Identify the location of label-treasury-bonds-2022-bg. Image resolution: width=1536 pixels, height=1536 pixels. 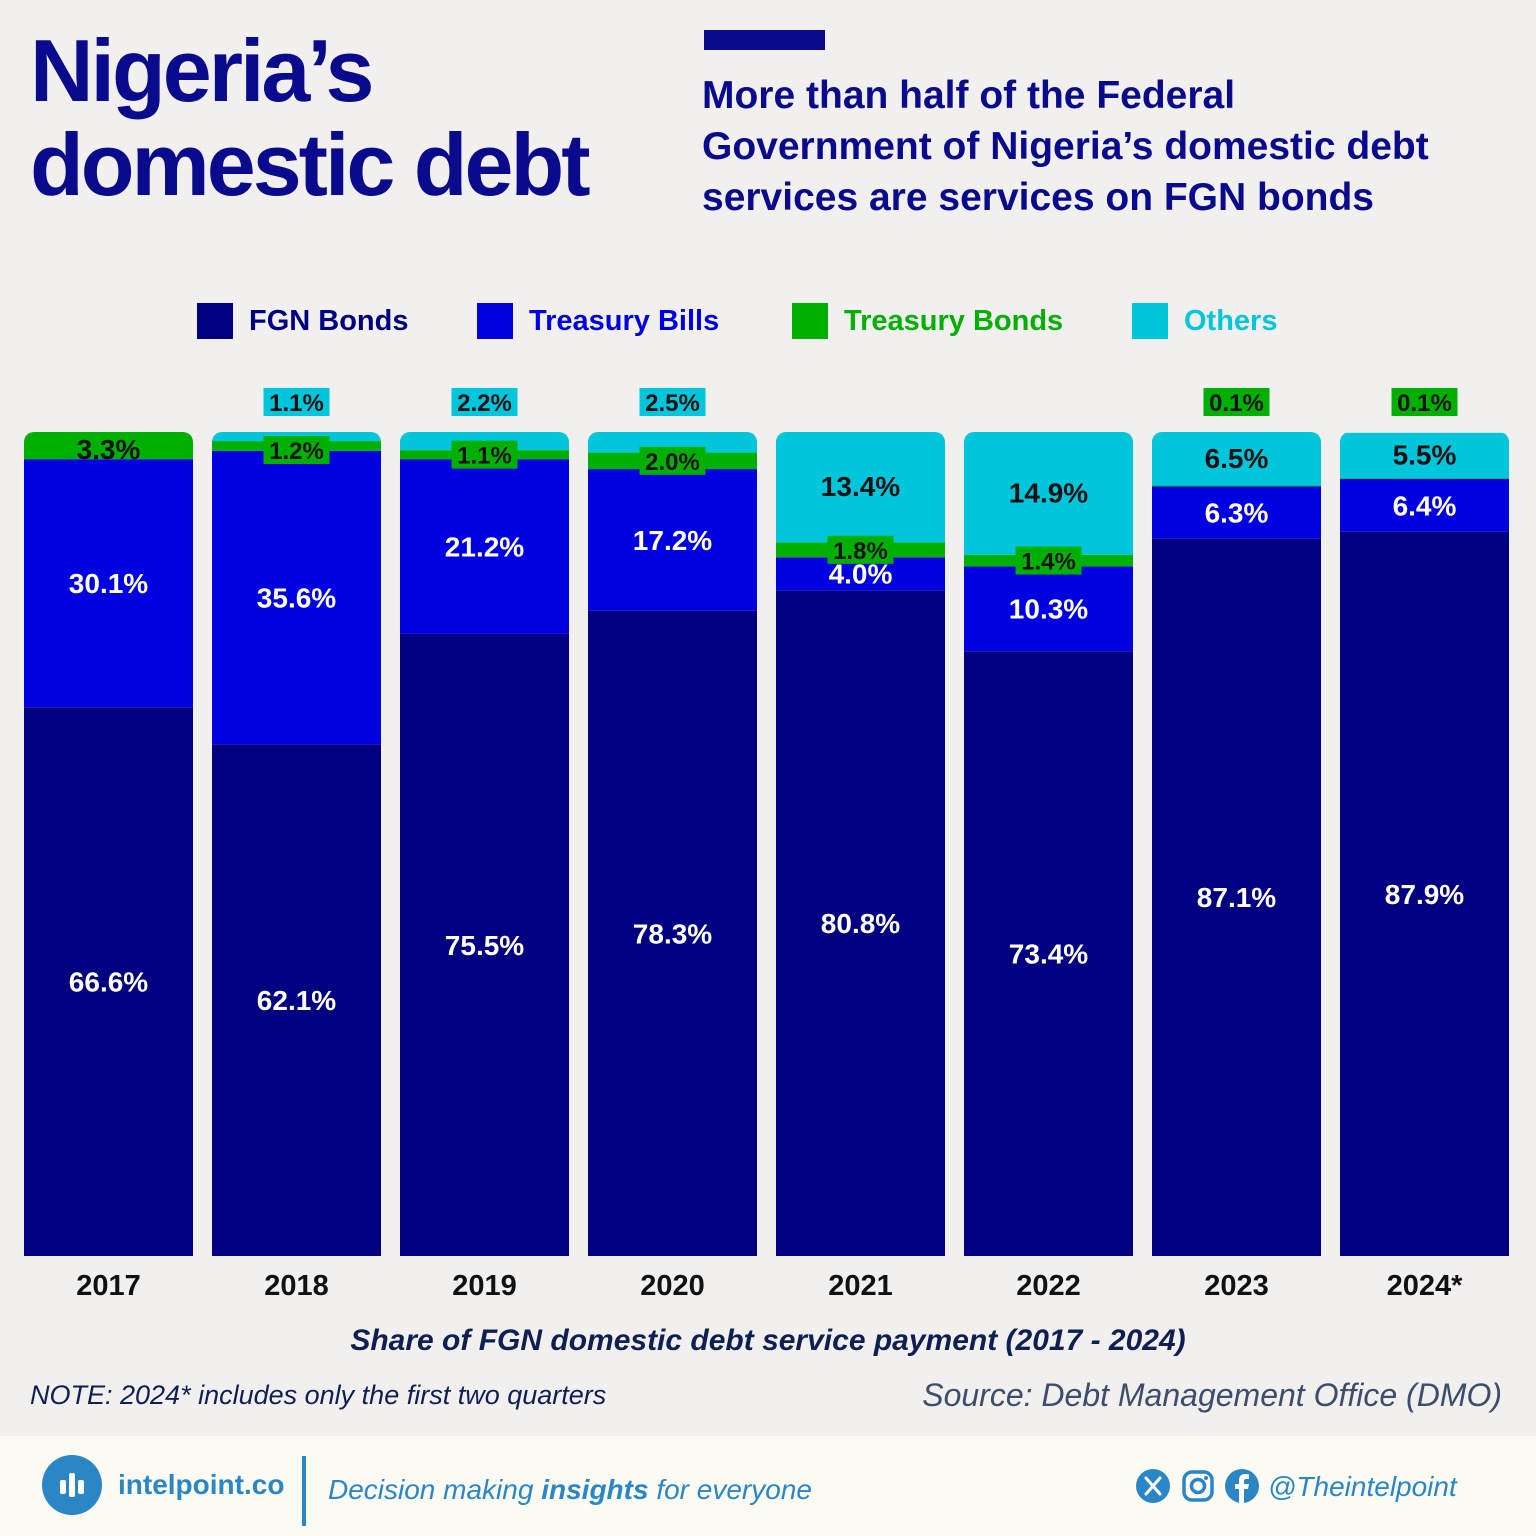
(1048, 560).